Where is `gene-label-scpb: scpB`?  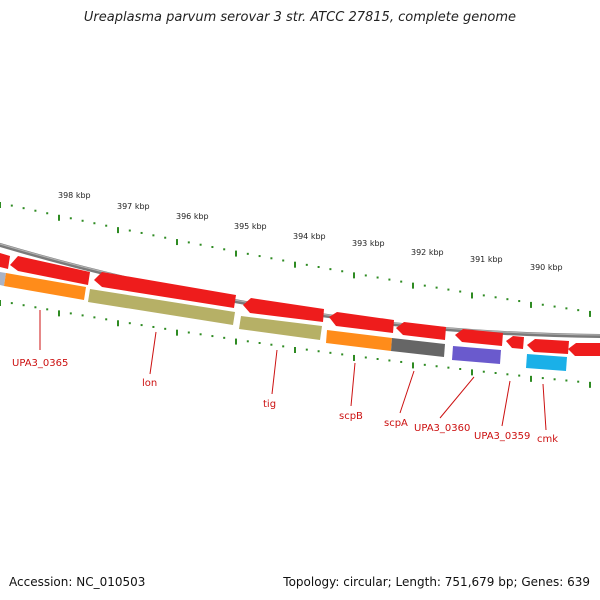 gene-label-scpb: scpB is located at coordinates (351, 416).